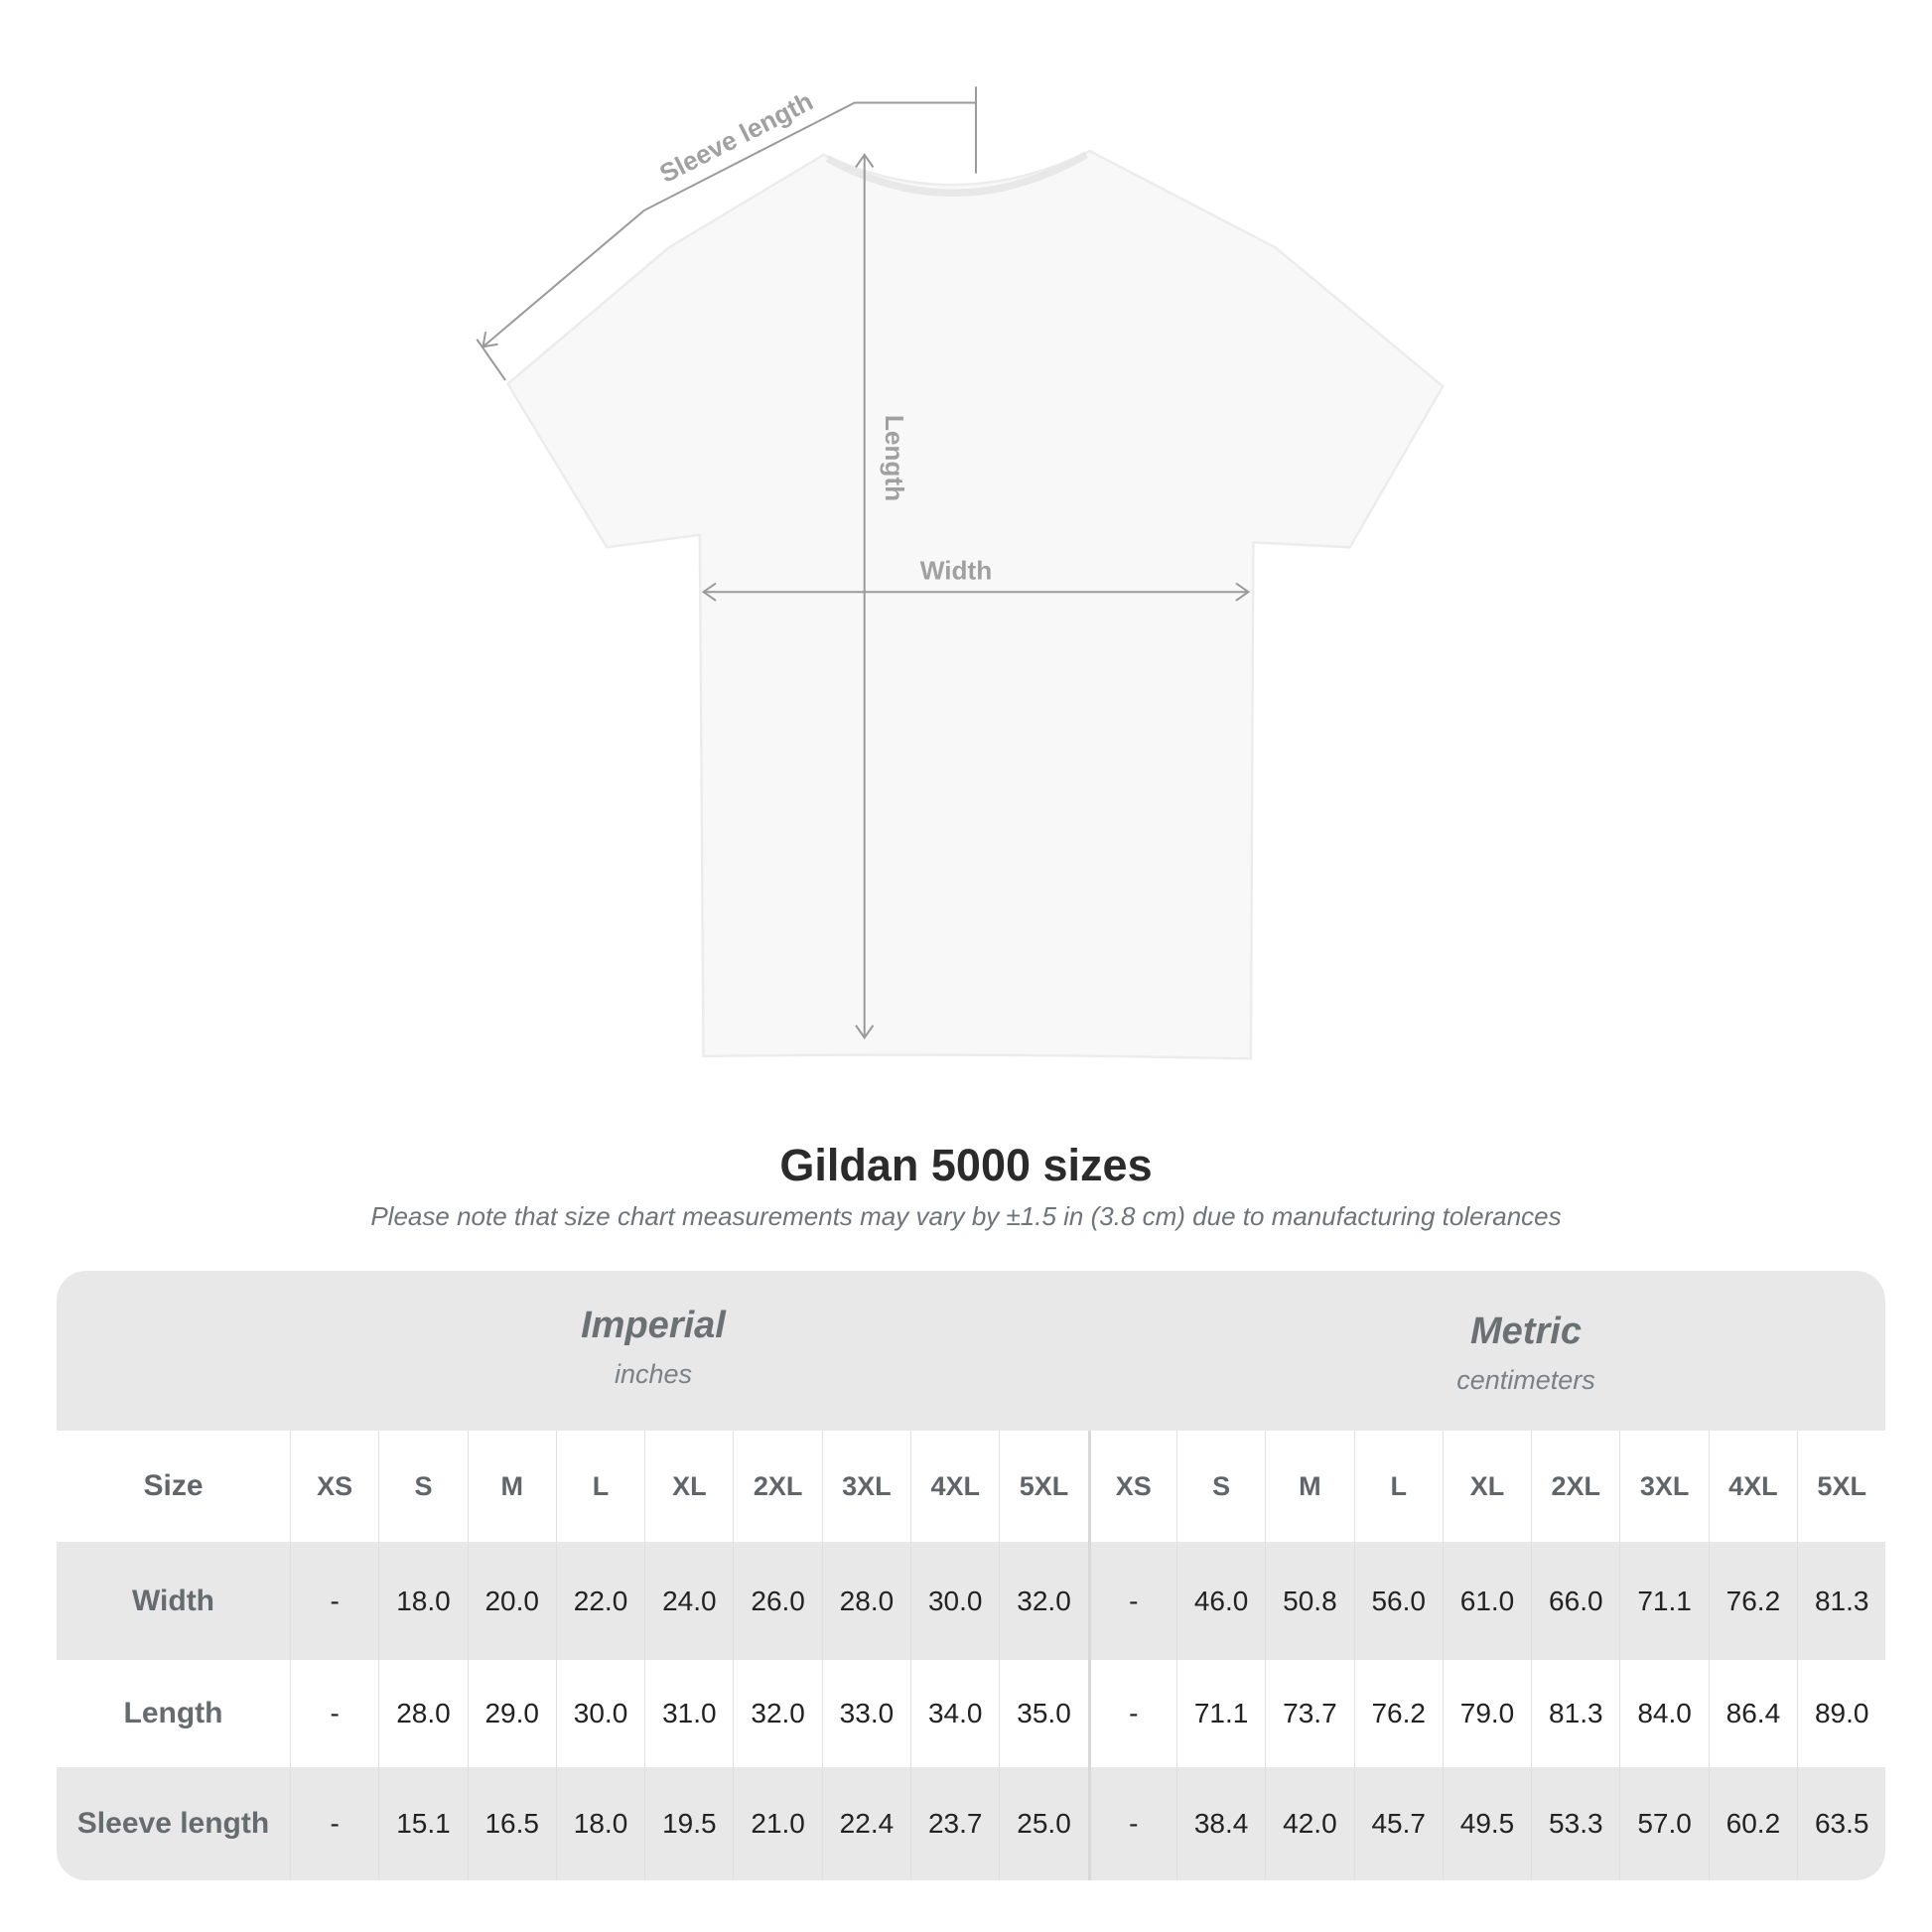 This screenshot has width=1932, height=1932. What do you see at coordinates (1526, 1353) in the screenshot?
I see `metric-header: Metric centimeters` at bounding box center [1526, 1353].